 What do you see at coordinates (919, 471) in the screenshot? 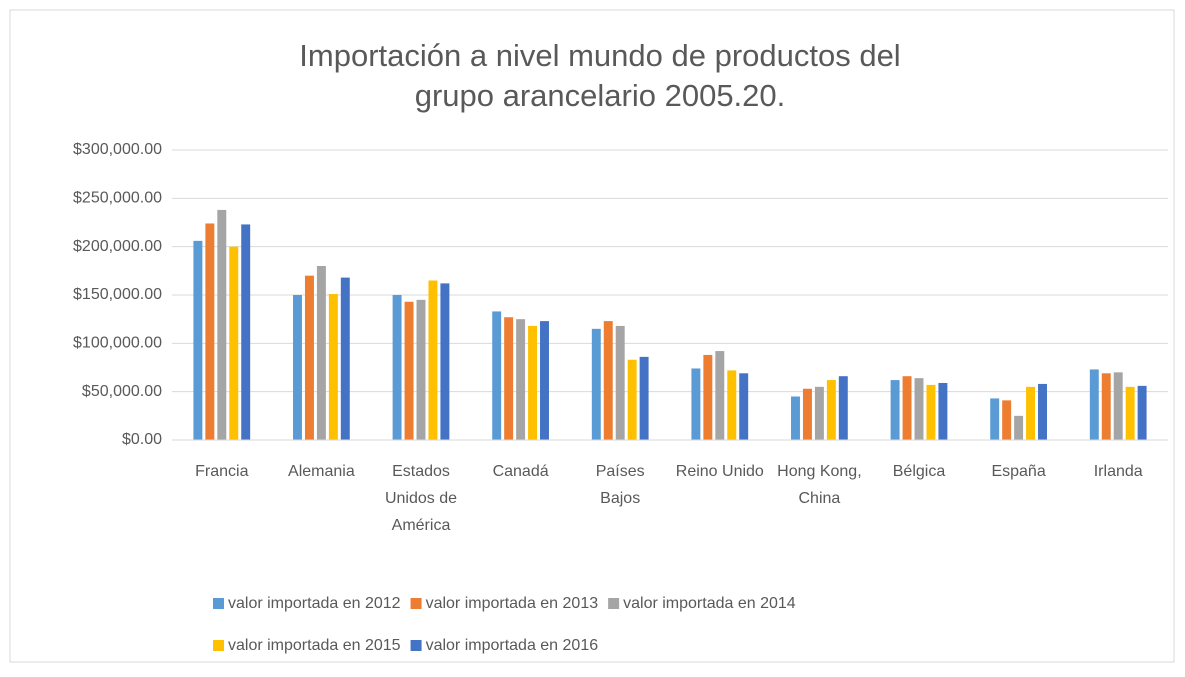
I see `x-tick-label: Bélgica` at bounding box center [919, 471].